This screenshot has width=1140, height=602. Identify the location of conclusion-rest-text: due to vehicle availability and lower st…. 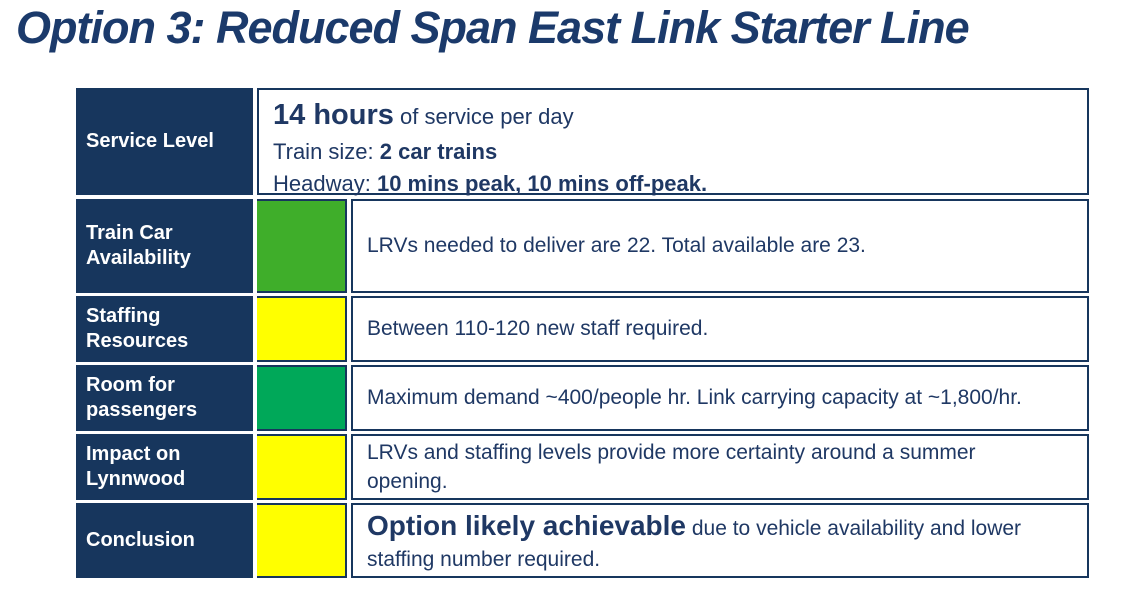
(694, 544).